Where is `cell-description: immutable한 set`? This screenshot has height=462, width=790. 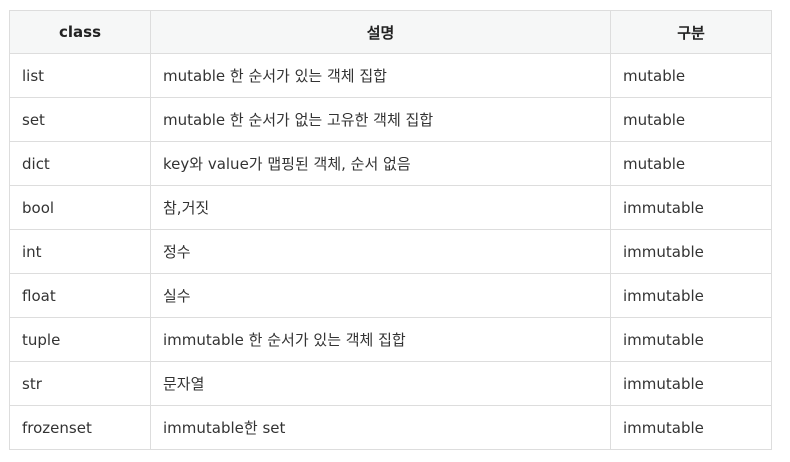
cell-description: immutable한 set is located at coordinates (380, 427).